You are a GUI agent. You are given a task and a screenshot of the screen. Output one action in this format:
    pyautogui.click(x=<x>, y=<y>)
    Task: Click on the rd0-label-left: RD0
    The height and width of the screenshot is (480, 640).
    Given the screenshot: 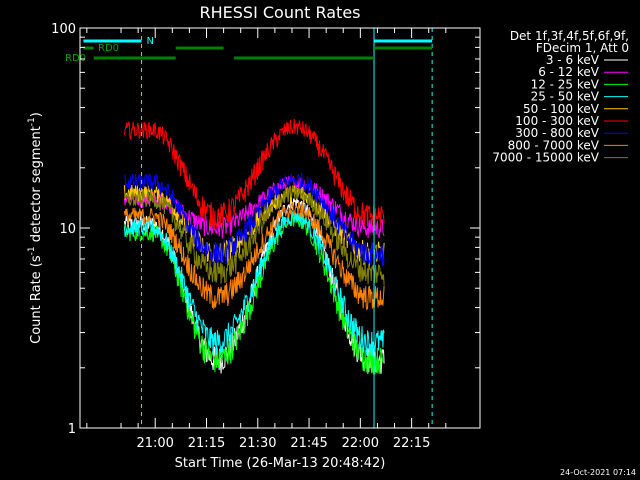 What is the action you would take?
    pyautogui.click(x=75, y=58)
    